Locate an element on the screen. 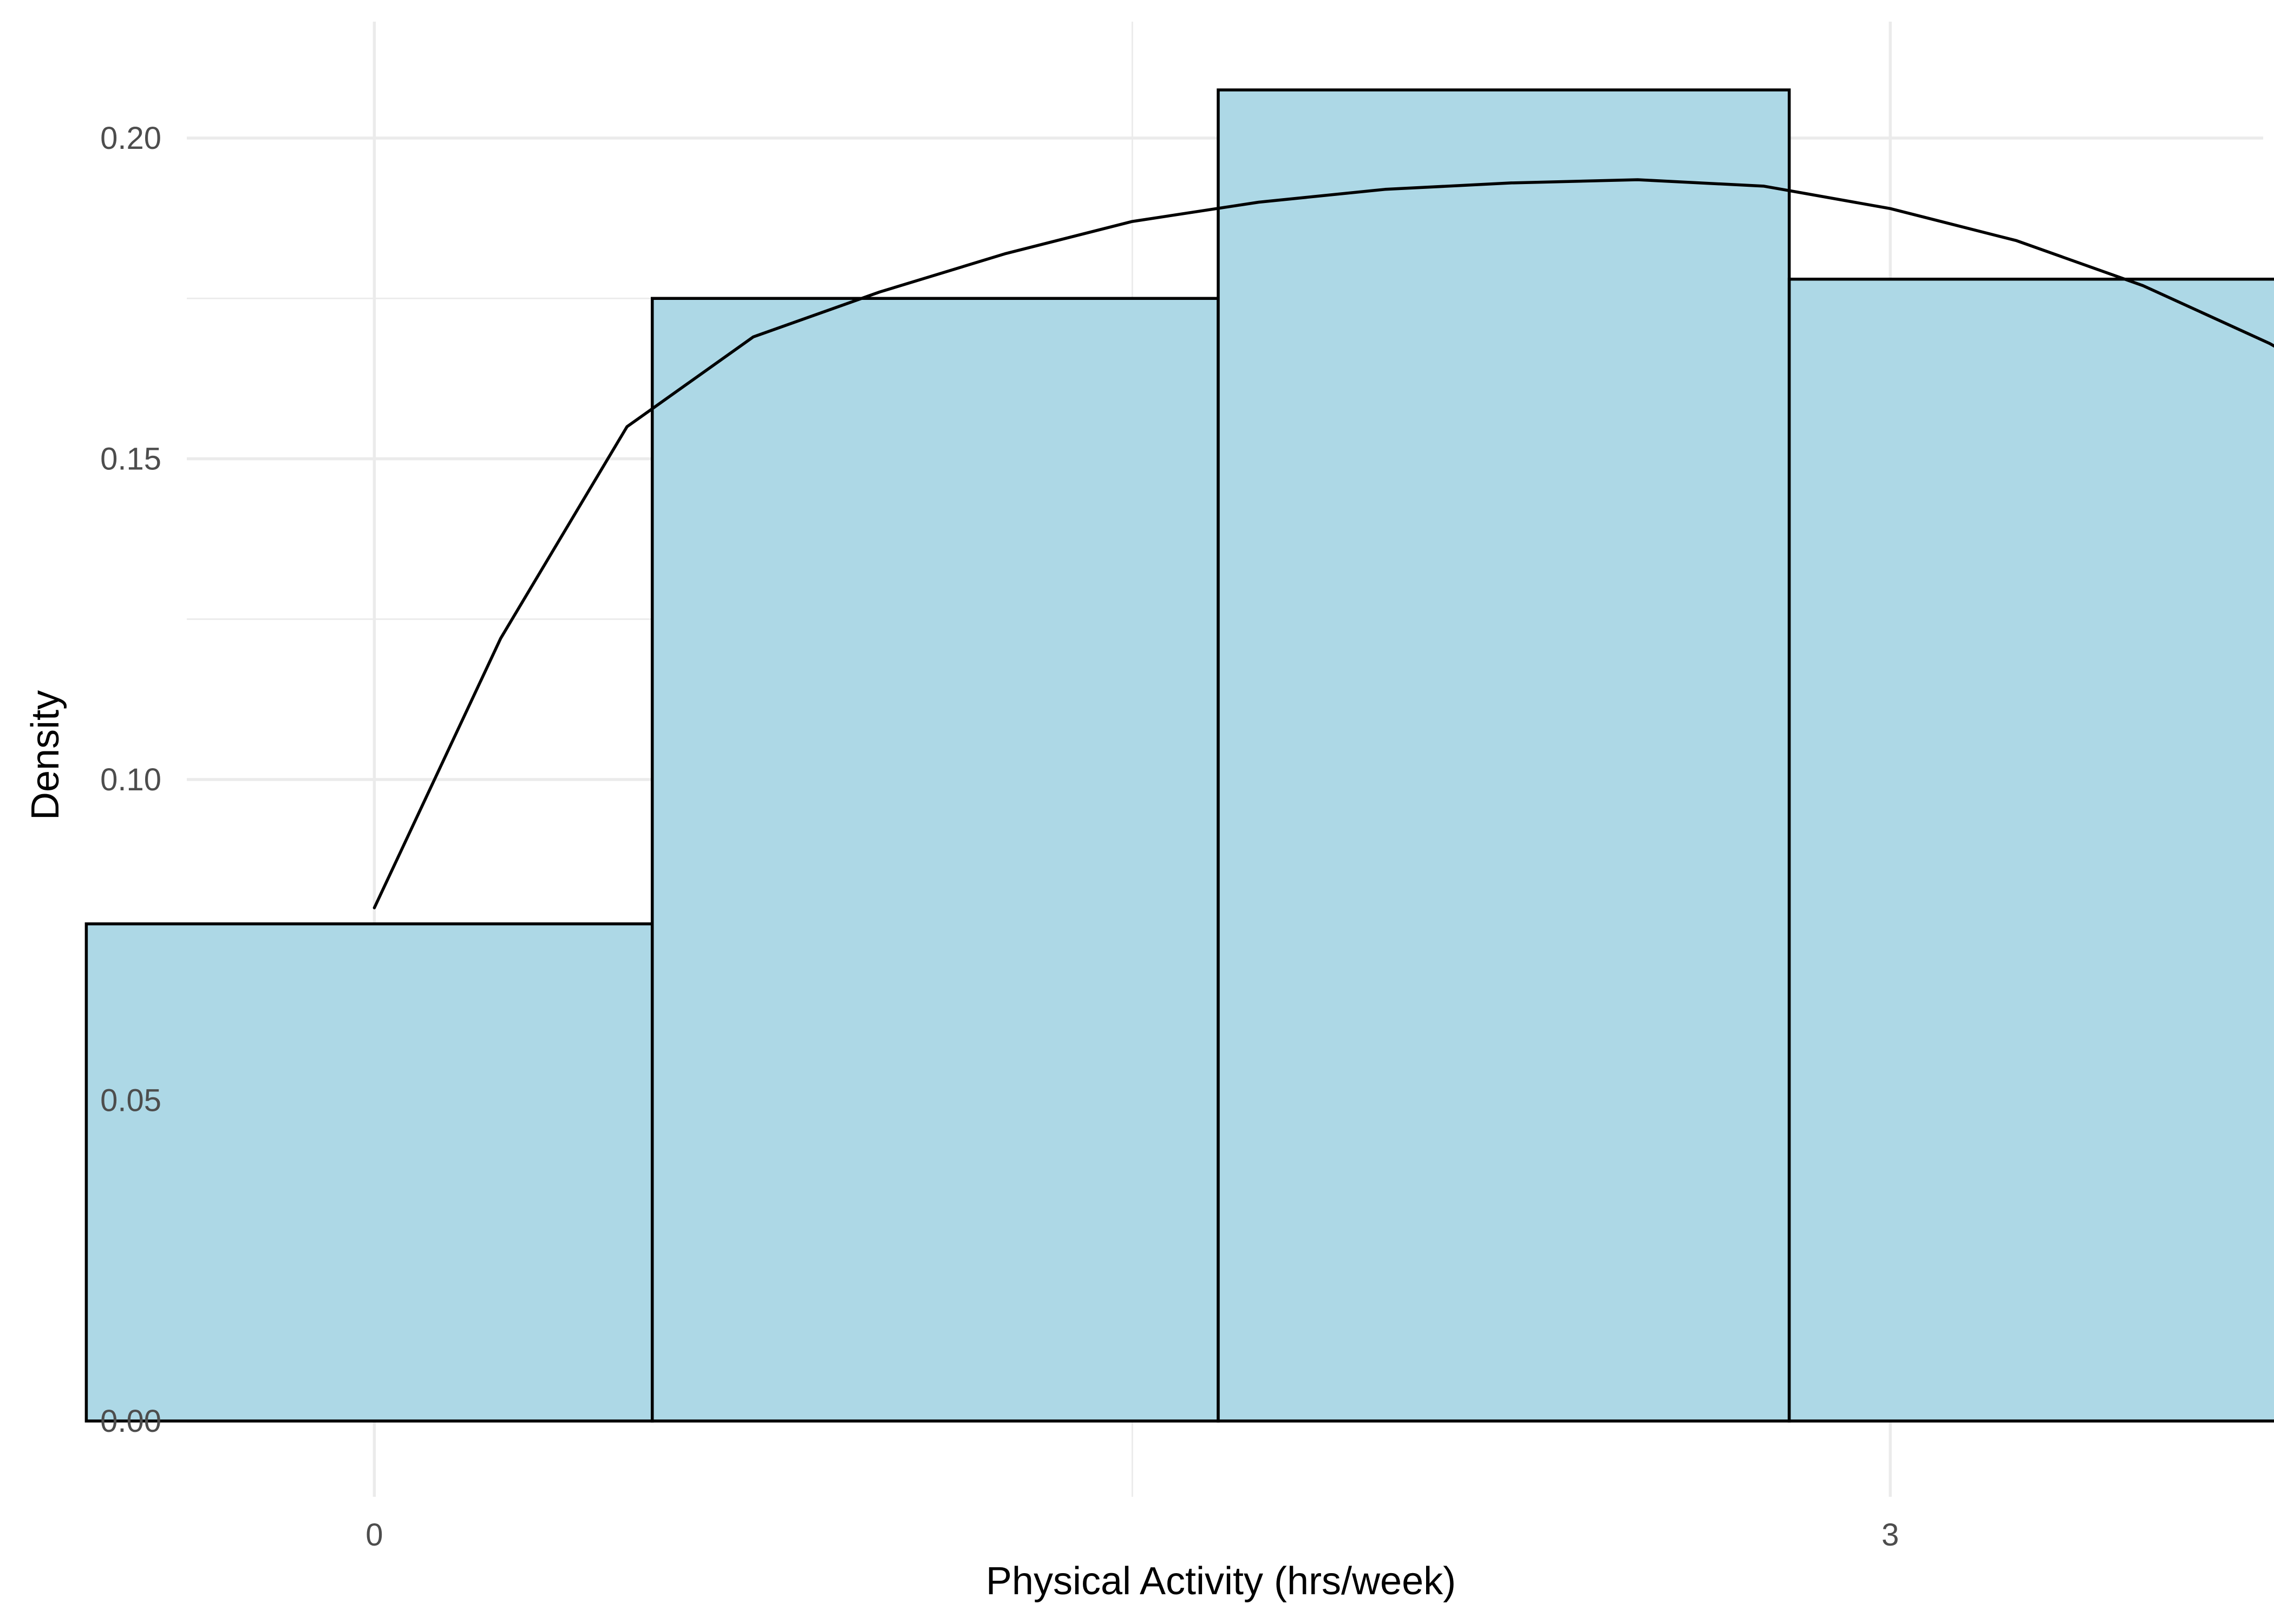  y-axis-ticks: 0.00 0.05 0.10 0.15 0.20 is located at coordinates (131, 780).